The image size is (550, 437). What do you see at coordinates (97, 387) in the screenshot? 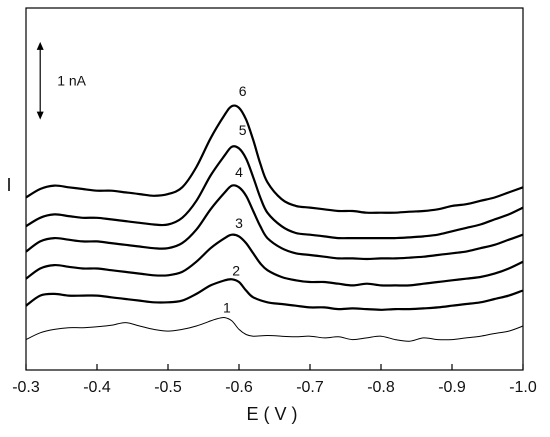
I see `x-tick-label: -0.4` at bounding box center [97, 387].